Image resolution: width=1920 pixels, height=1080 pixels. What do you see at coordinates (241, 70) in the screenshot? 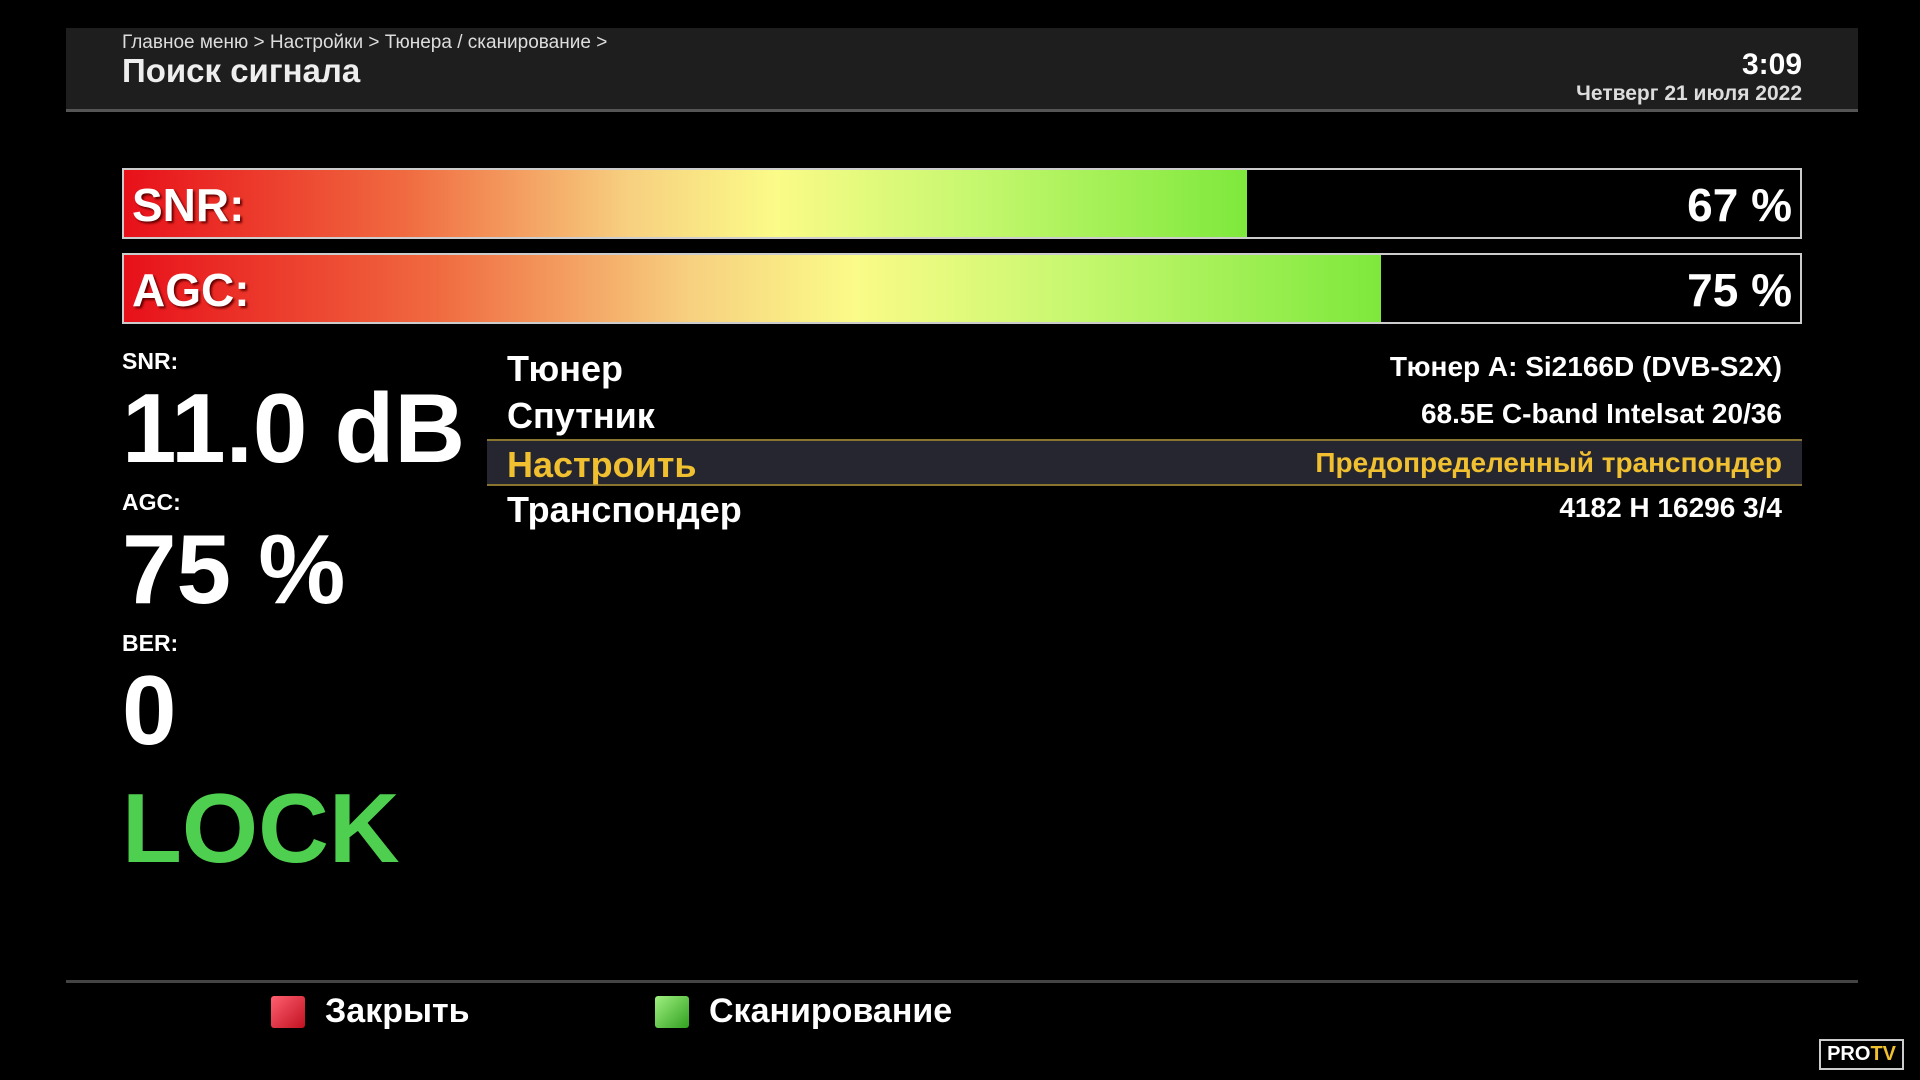
I see `page-title: Поиск сигнала` at bounding box center [241, 70].